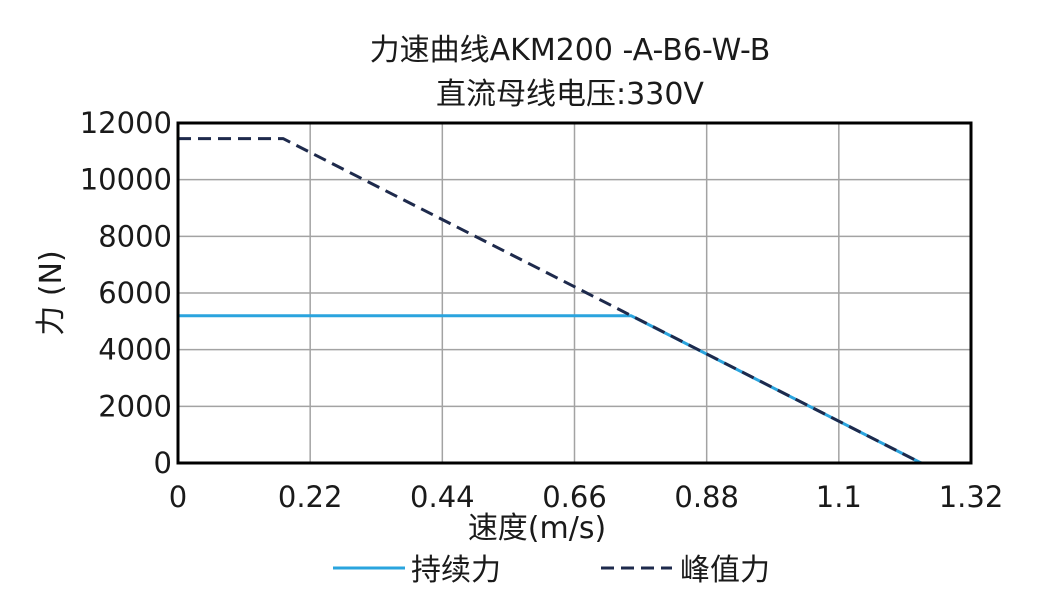 The width and height of the screenshot is (1038, 612). What do you see at coordinates (135, 350) in the screenshot?
I see `y-tick-label: 4000` at bounding box center [135, 350].